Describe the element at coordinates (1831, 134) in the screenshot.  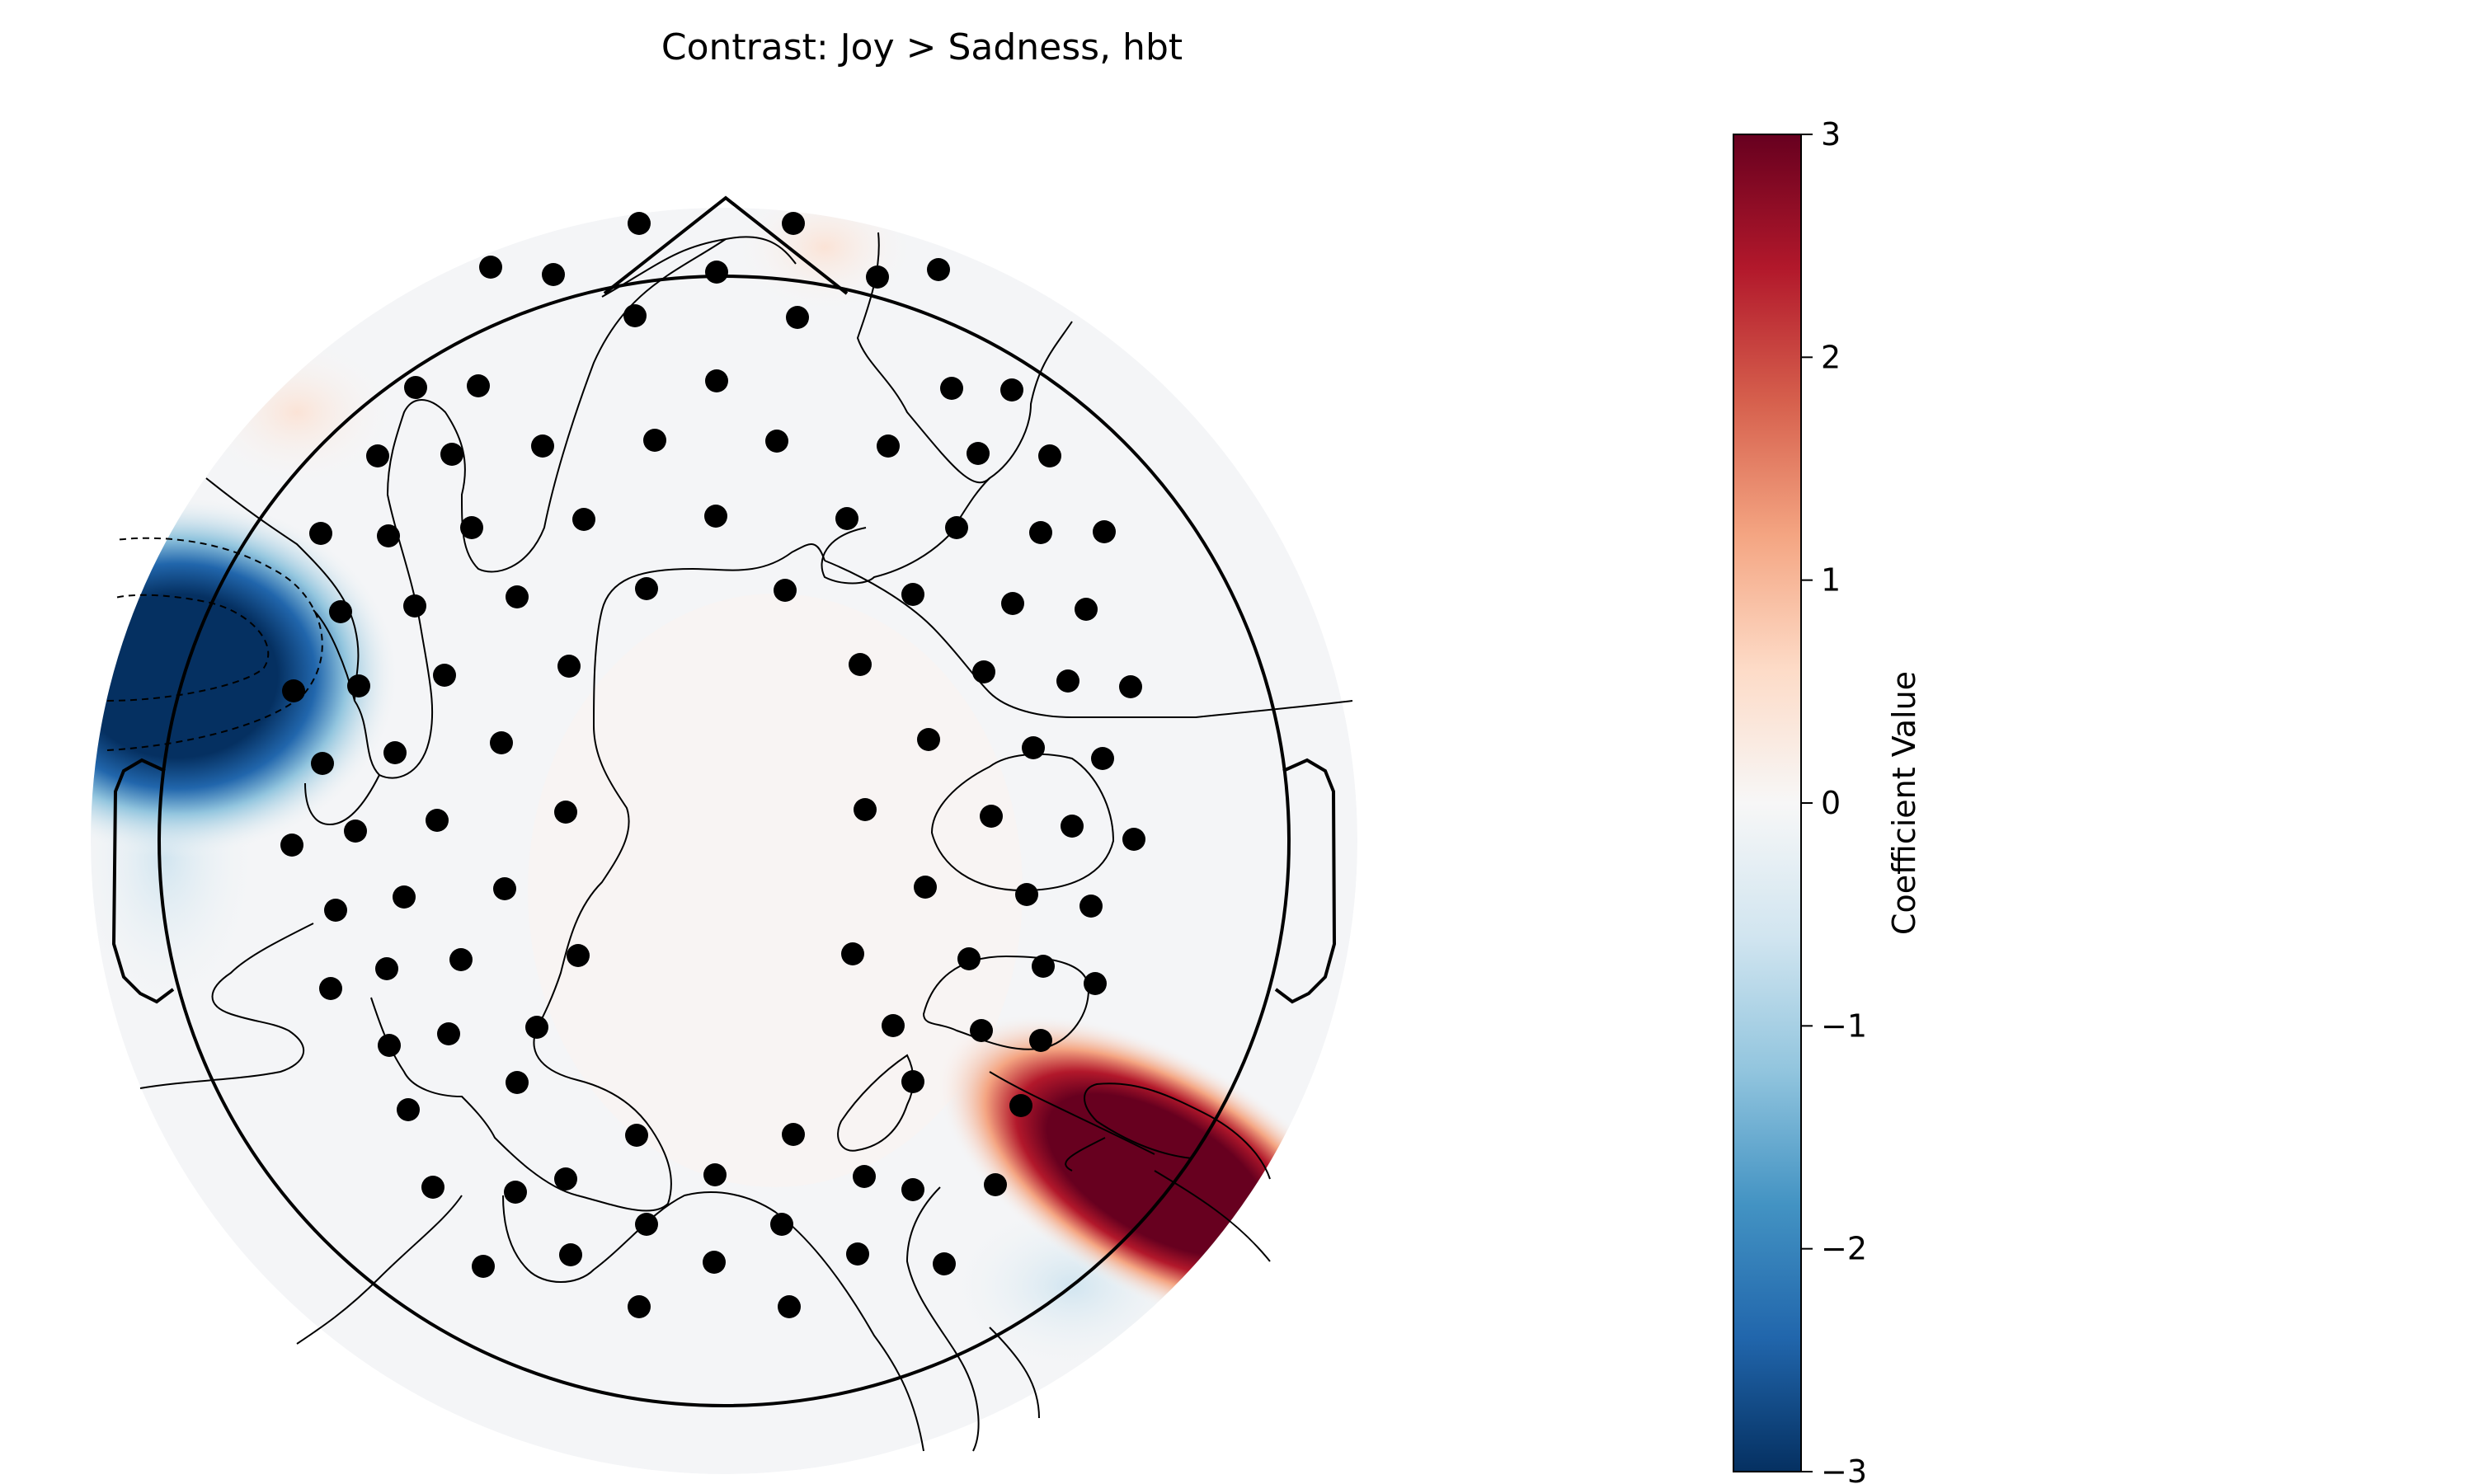
I see `colorbar-tick-label: 3` at that location.